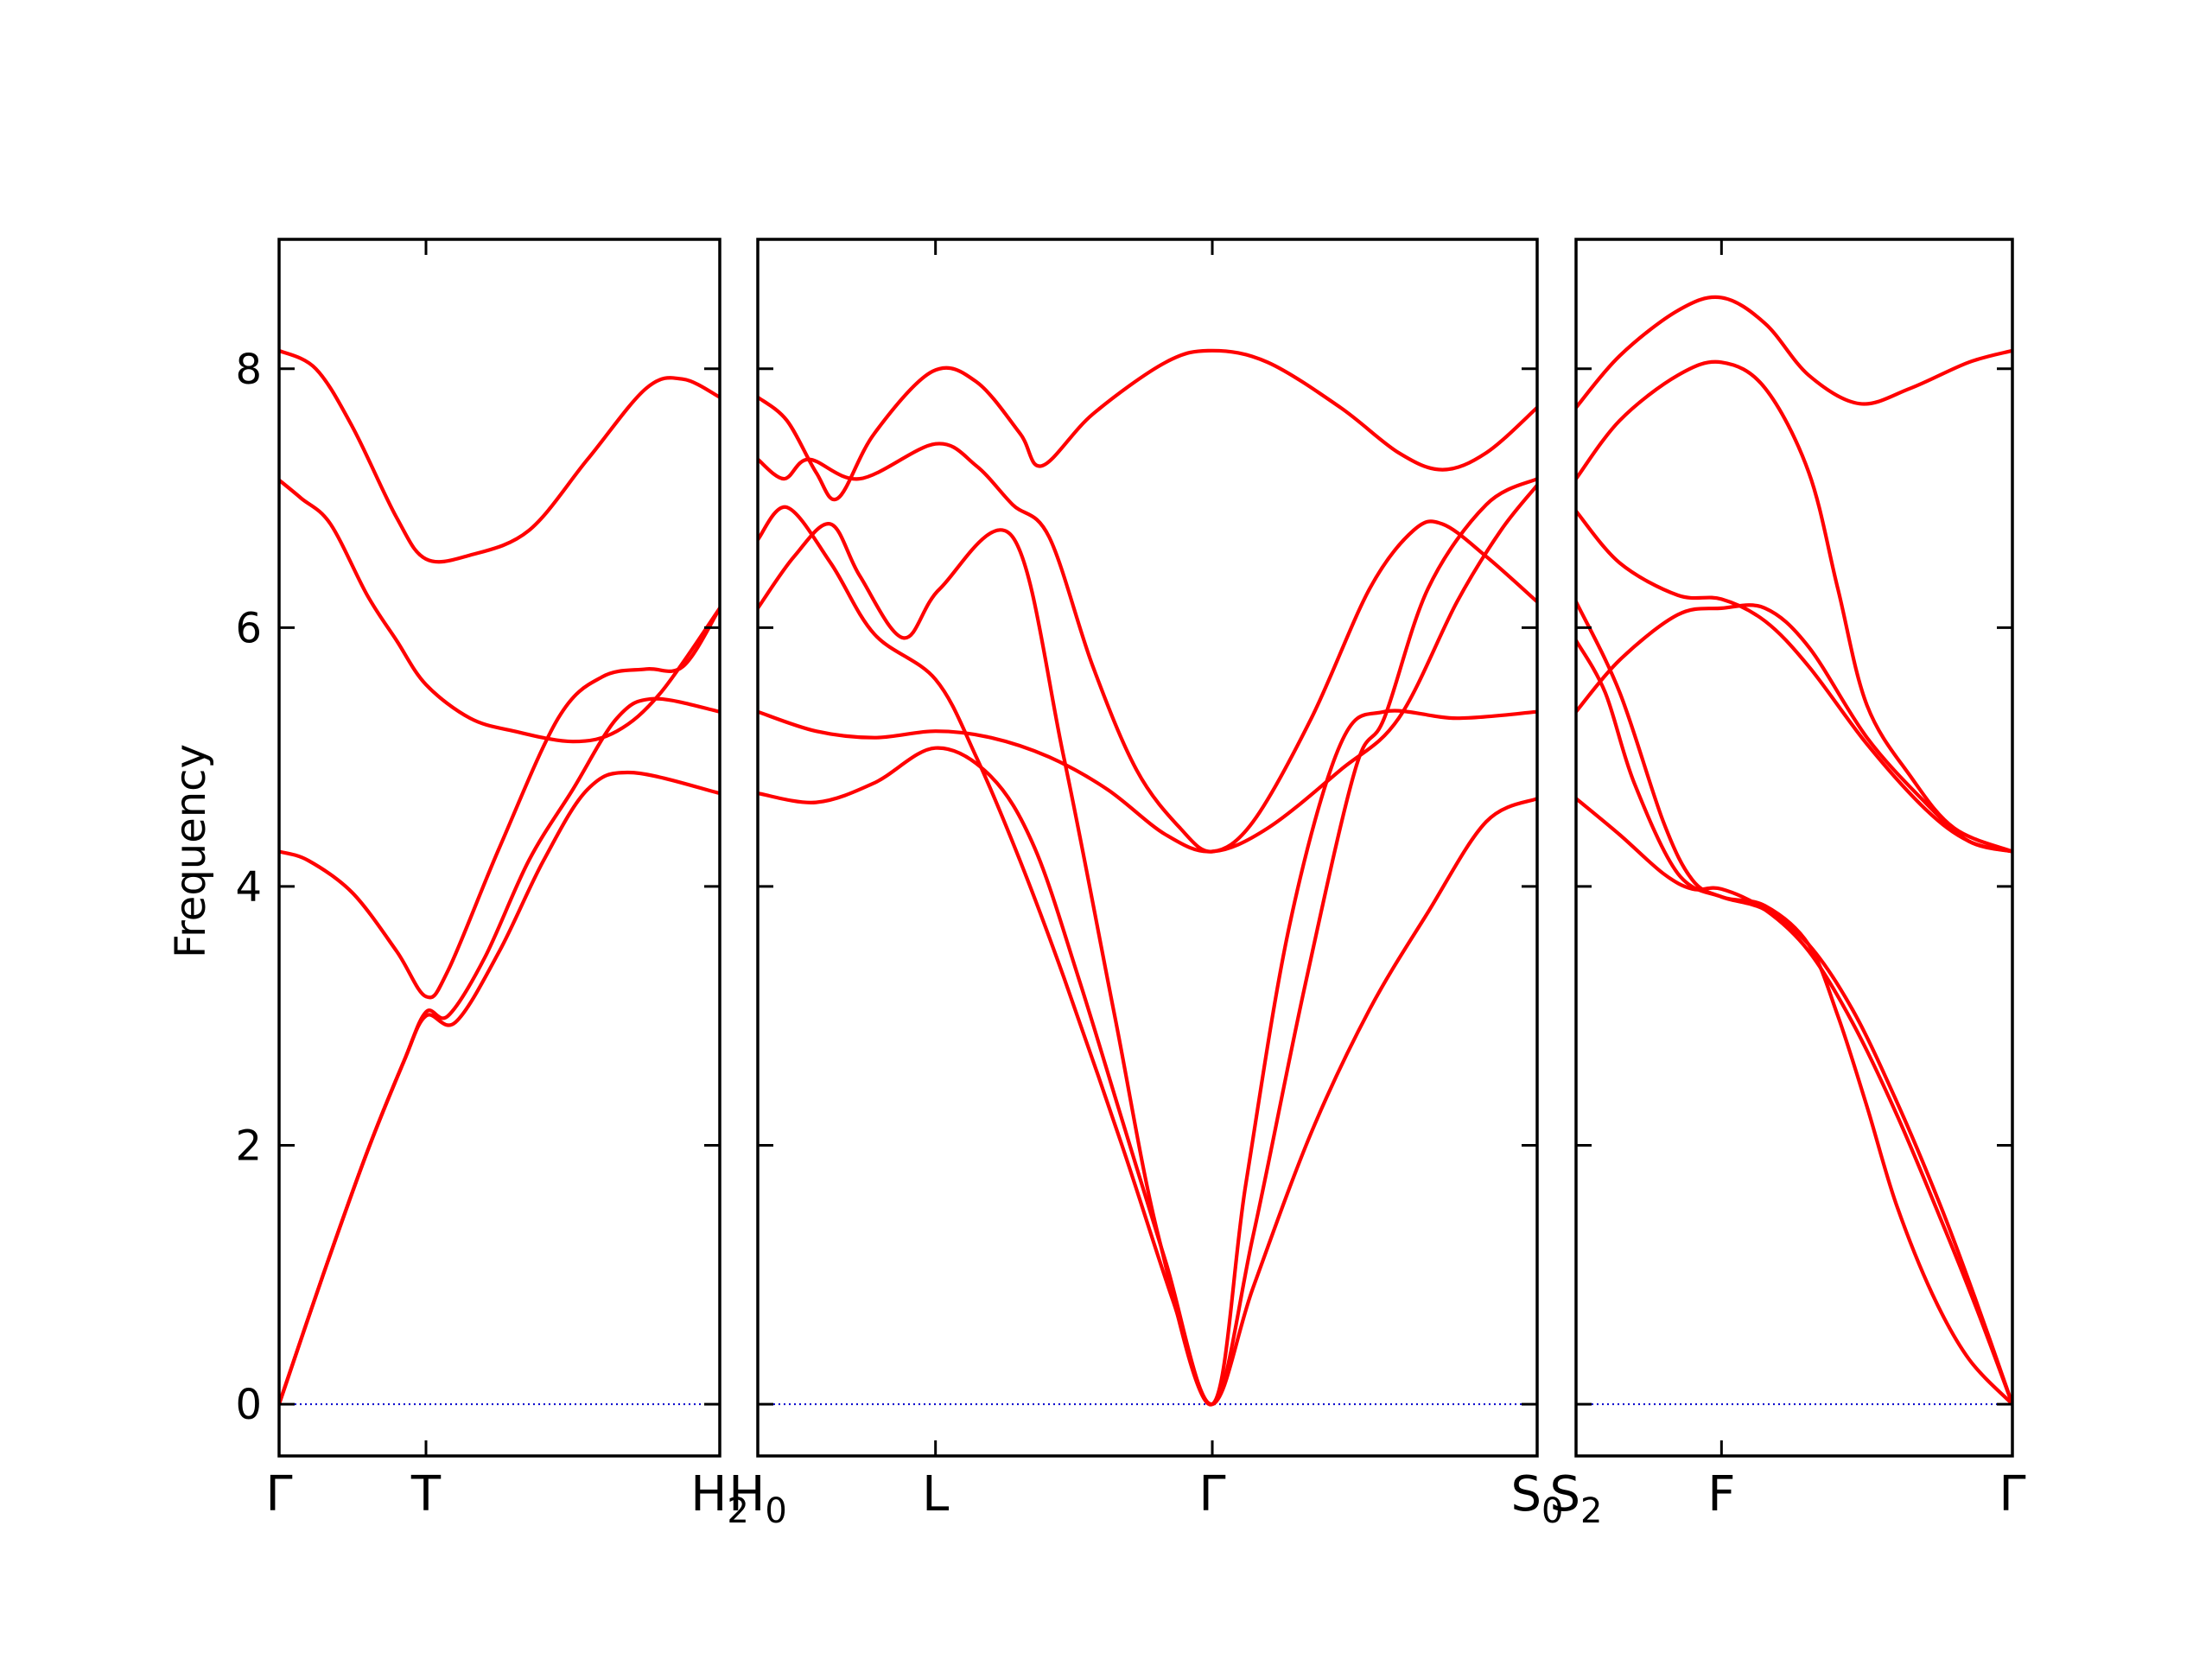 The width and height of the screenshot is (2212, 1659). I want to click on q-point-label: T, so click(426, 1494).